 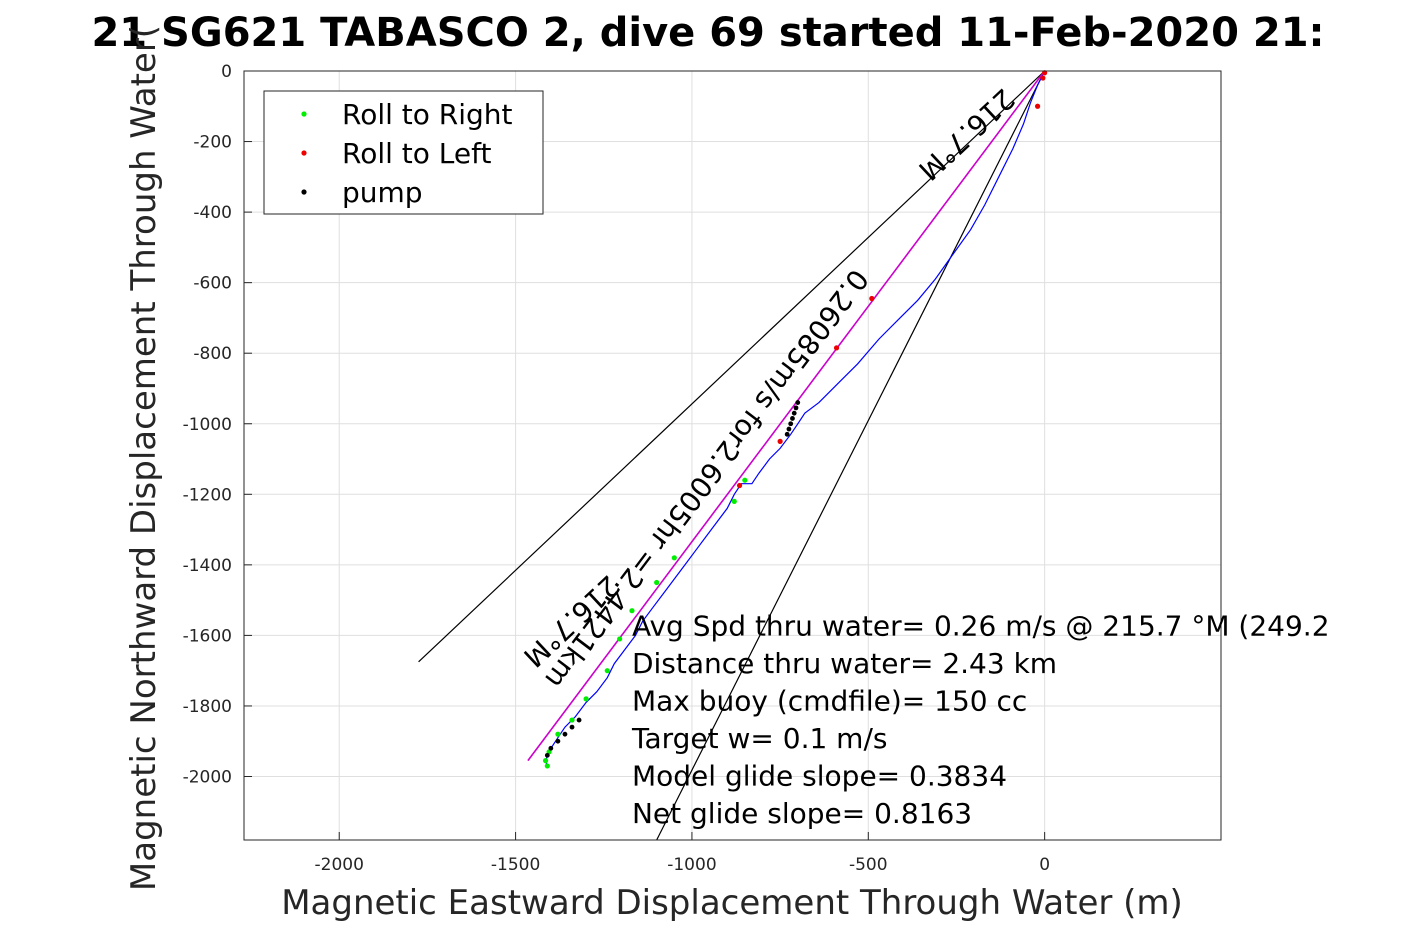 What do you see at coordinates (212, 284) in the screenshot?
I see `y-tick-label: -600` at bounding box center [212, 284].